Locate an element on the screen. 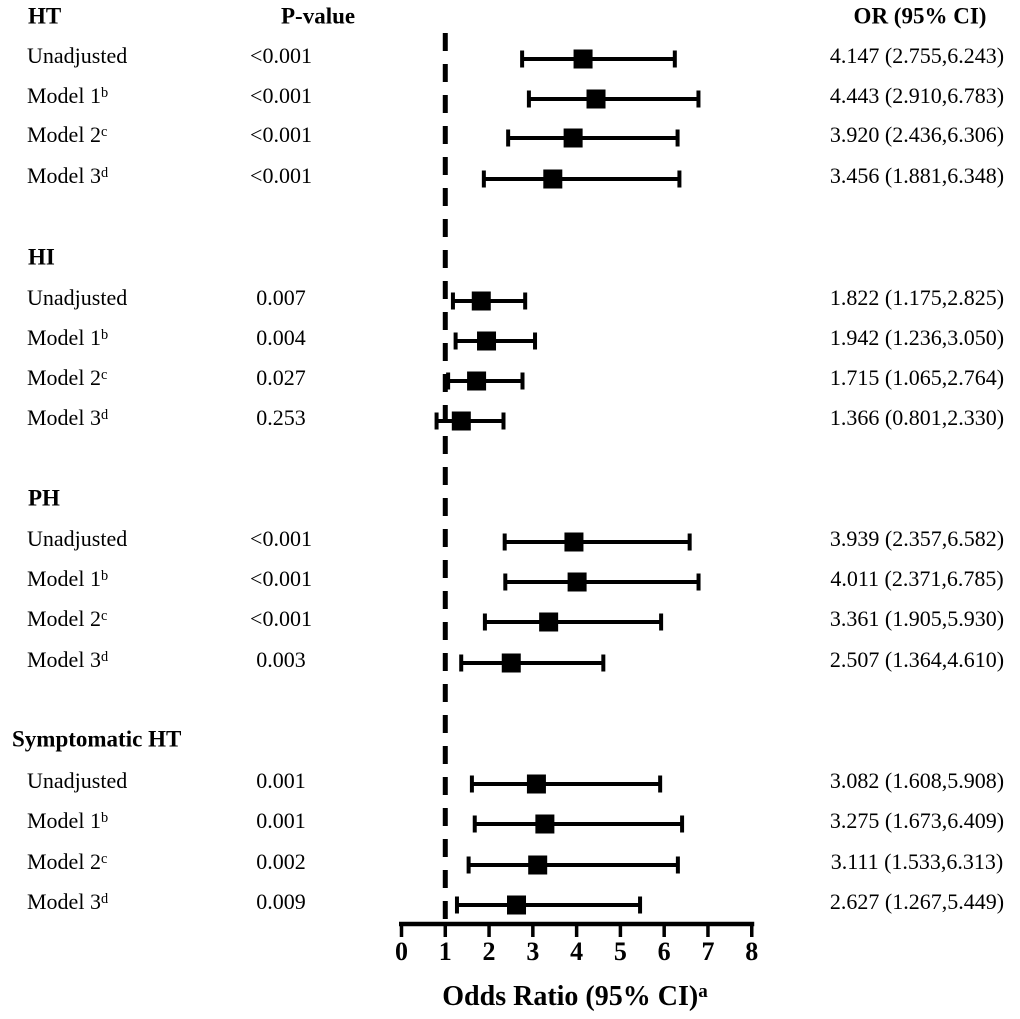 This screenshot has width=1020, height=1019. or-value: 3.456 (1.881,6.348) is located at coordinates (917, 175).